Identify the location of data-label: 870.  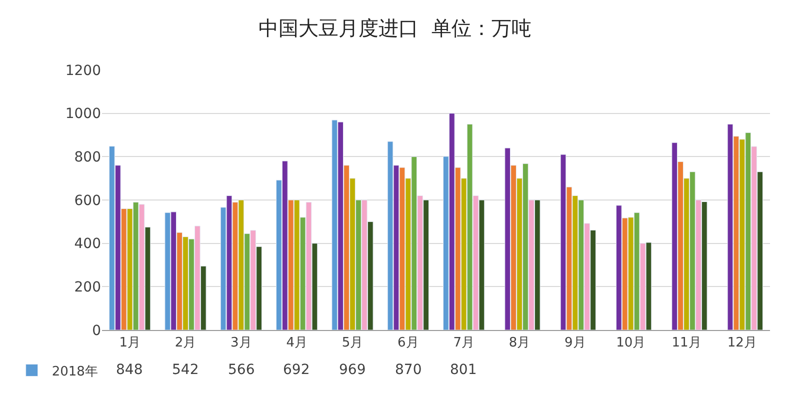
(408, 370).